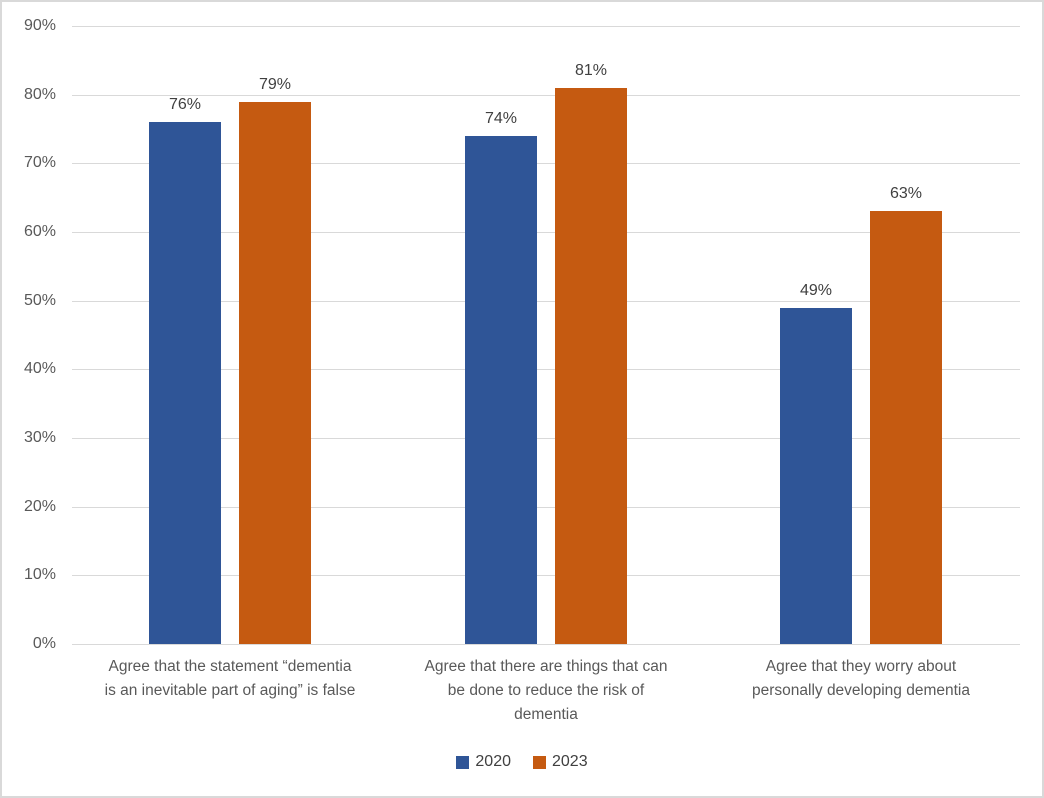  What do you see at coordinates (39, 300) in the screenshot?
I see `y-tick-label: 50%` at bounding box center [39, 300].